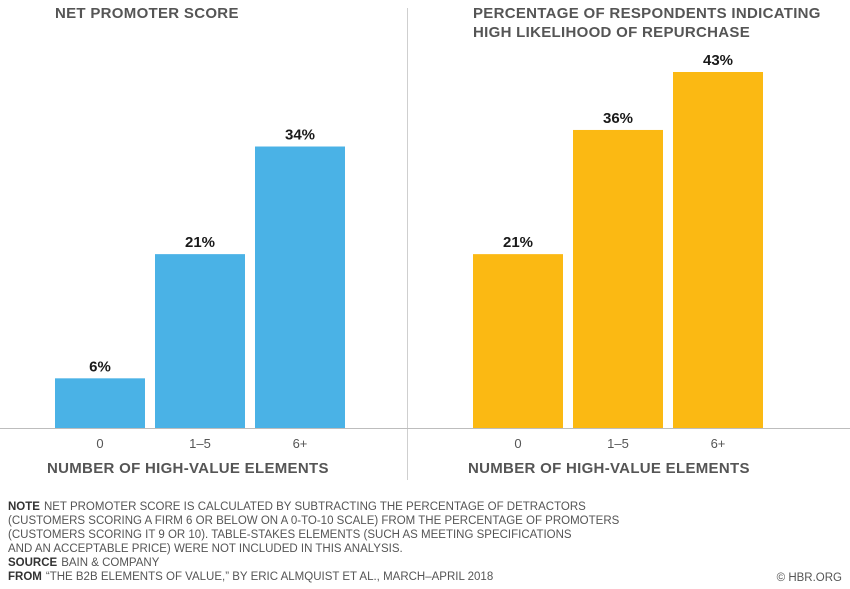 This screenshot has width=850, height=589. What do you see at coordinates (407, 244) in the screenshot?
I see `panel-divider` at bounding box center [407, 244].